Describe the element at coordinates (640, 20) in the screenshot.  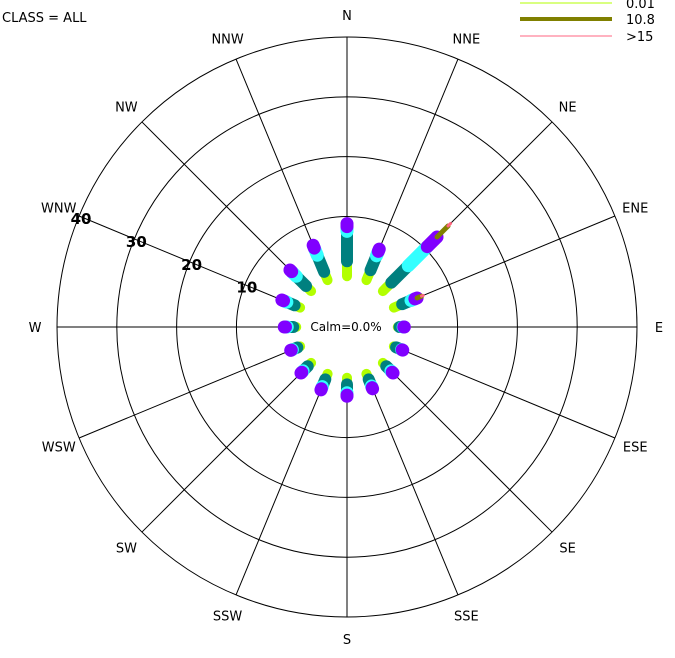
I see `legend-label-1: 10.8` at that location.